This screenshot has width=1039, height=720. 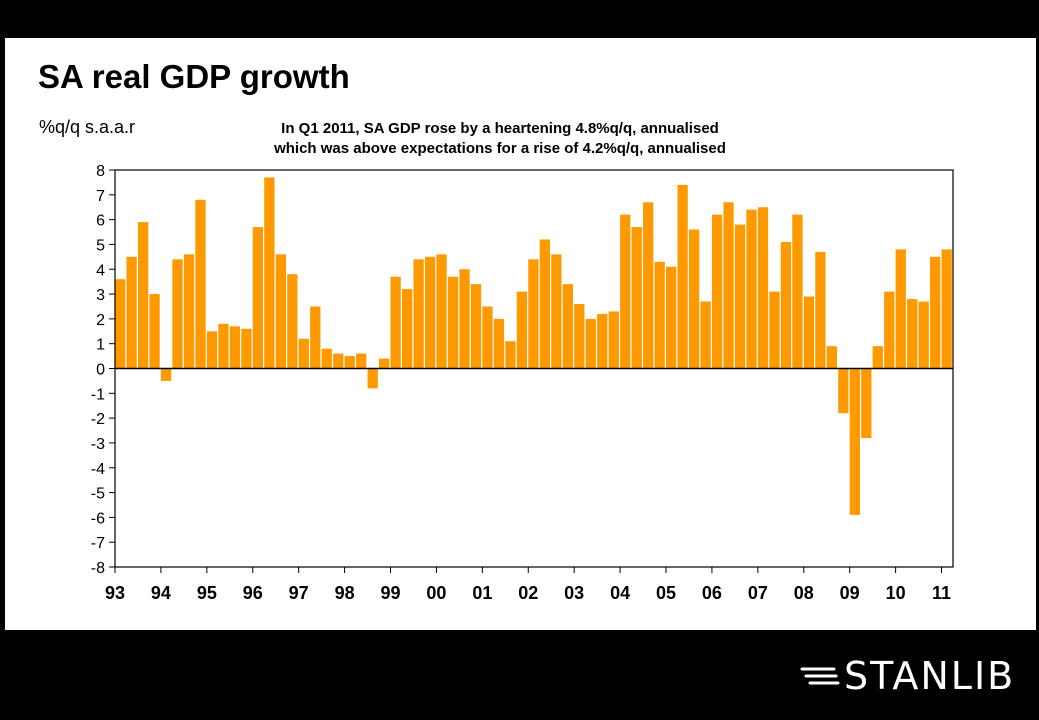 I want to click on y-tick-label: 4, so click(x=100, y=270).